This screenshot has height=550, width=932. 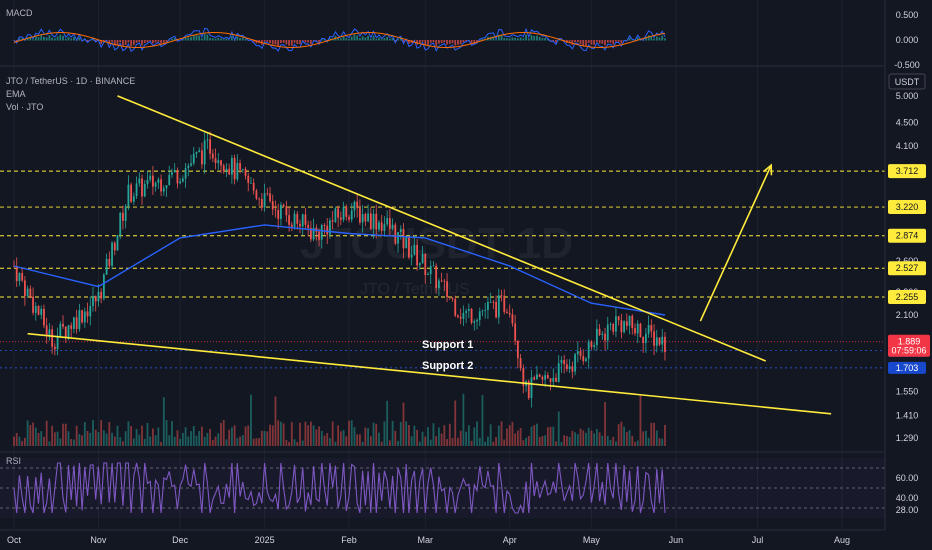 I want to click on price-tick: 1.290, so click(x=907, y=438).